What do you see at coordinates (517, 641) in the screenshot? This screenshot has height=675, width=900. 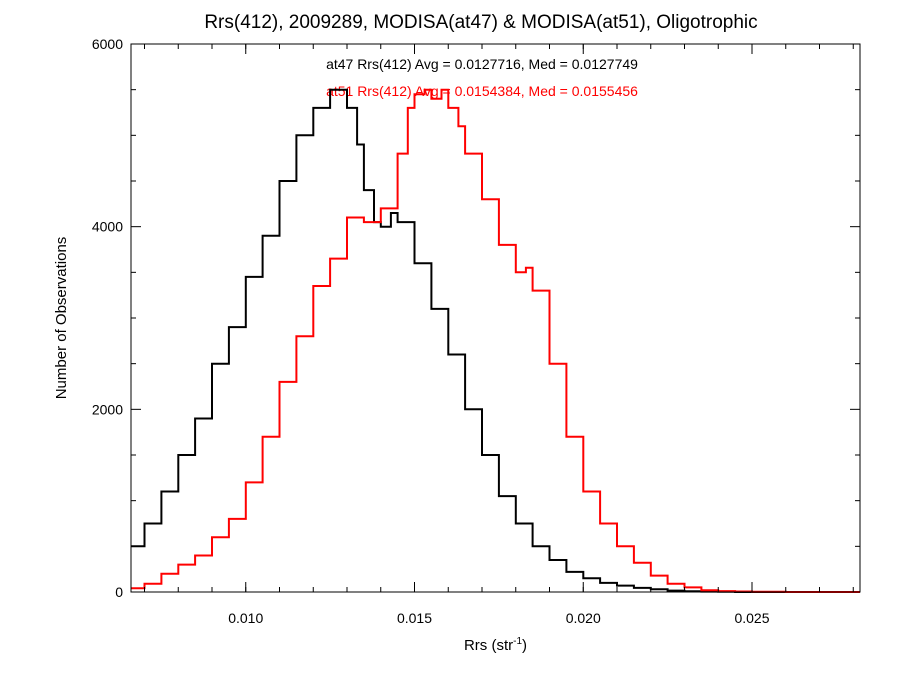 I see `x-axis-label-superscript: -1` at bounding box center [517, 641].